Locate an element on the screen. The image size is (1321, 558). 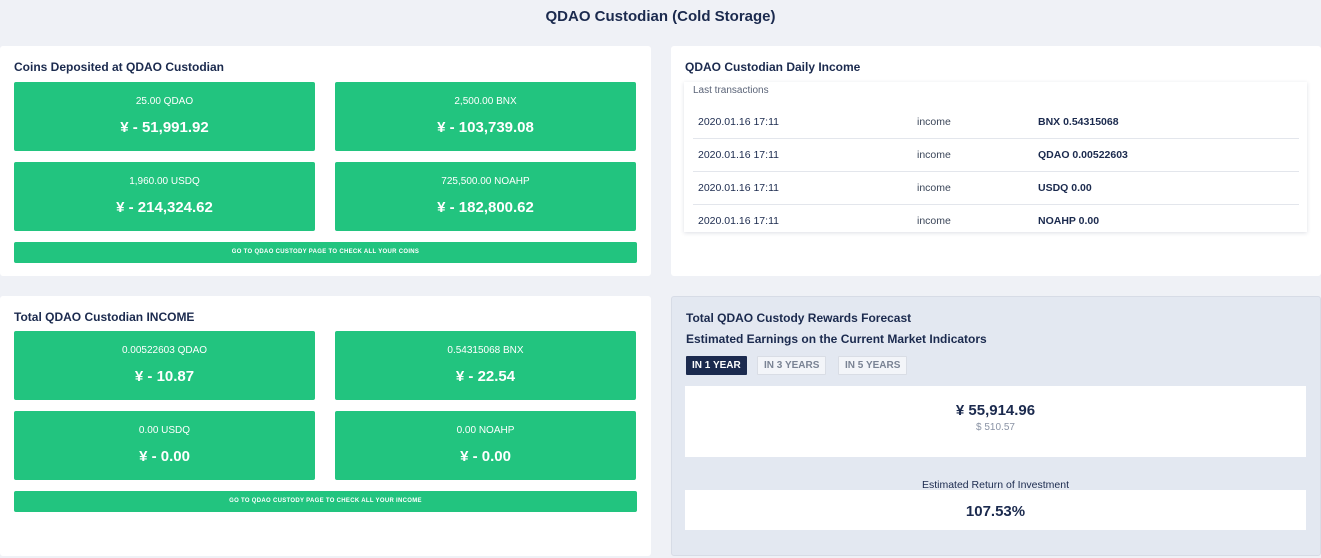
deposit-tile-usdq: 1,960.00 USDQ ¥ - 214,324.62 is located at coordinates (164, 196).